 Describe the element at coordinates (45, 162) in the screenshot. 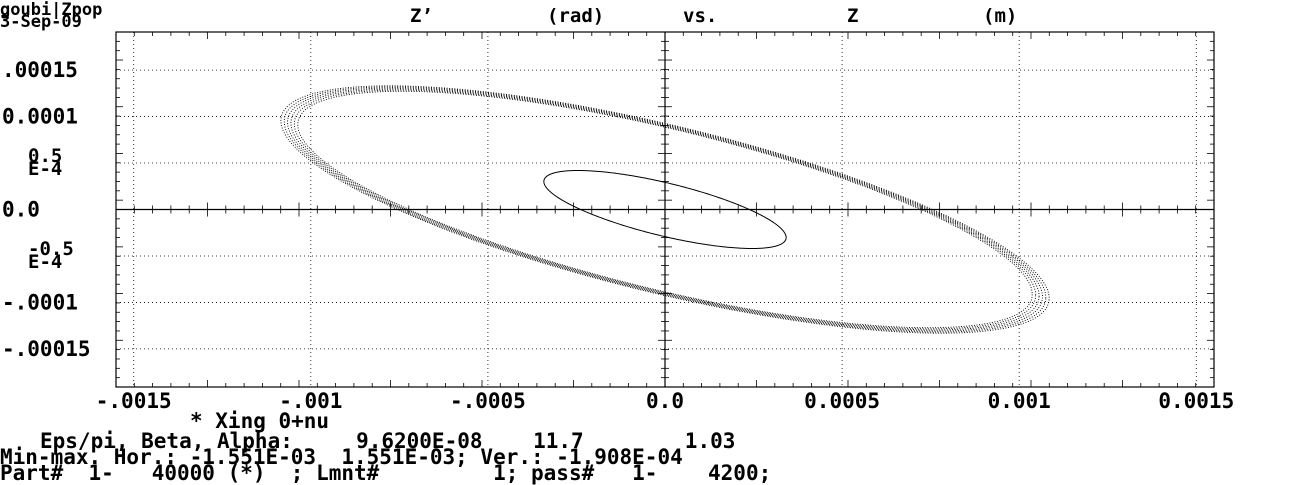

I see `y-tick-label: 0.5 E-4` at that location.